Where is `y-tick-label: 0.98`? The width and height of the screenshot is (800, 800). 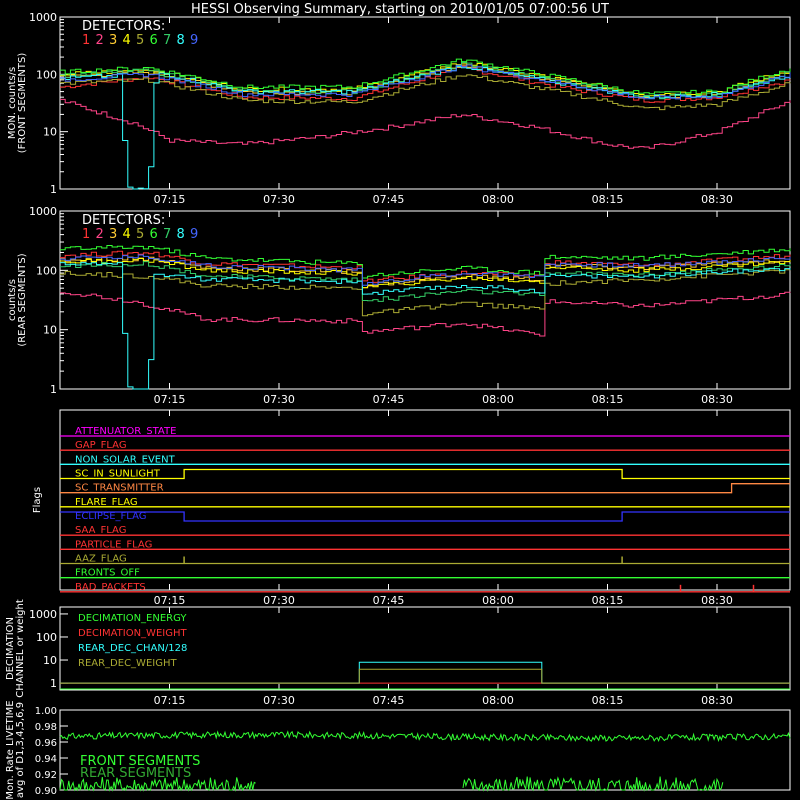
y-tick-label: 0.98 is located at coordinates (46, 727).